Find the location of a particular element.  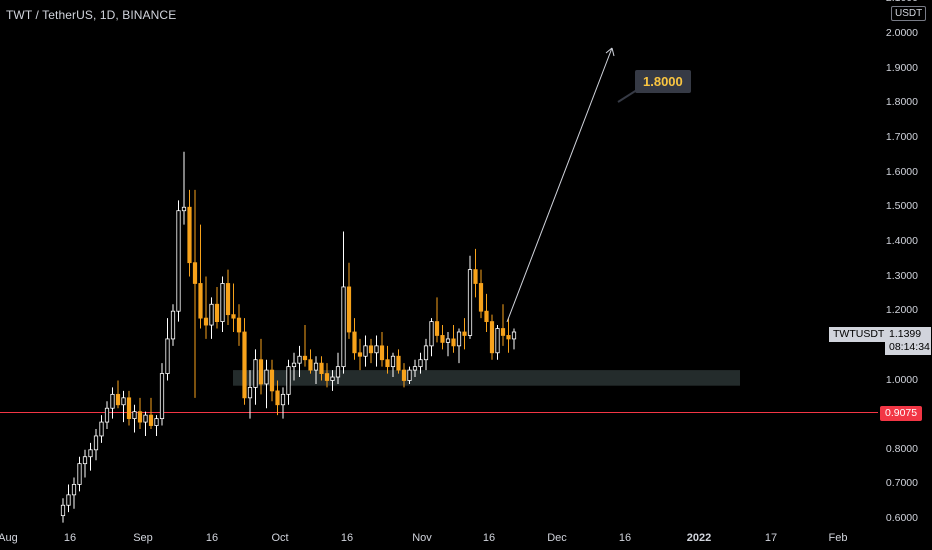

time-tick-label: 2022 is located at coordinates (699, 538).